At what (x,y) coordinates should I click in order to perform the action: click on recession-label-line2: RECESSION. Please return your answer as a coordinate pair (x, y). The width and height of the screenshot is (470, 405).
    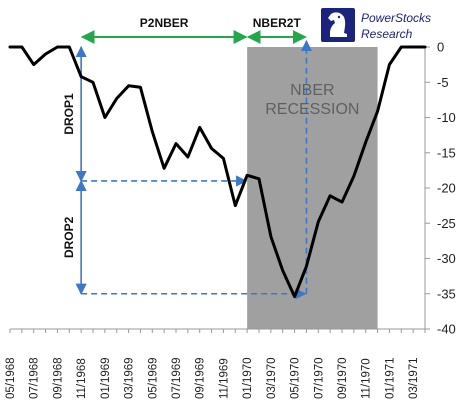
    Looking at the image, I should click on (312, 109).